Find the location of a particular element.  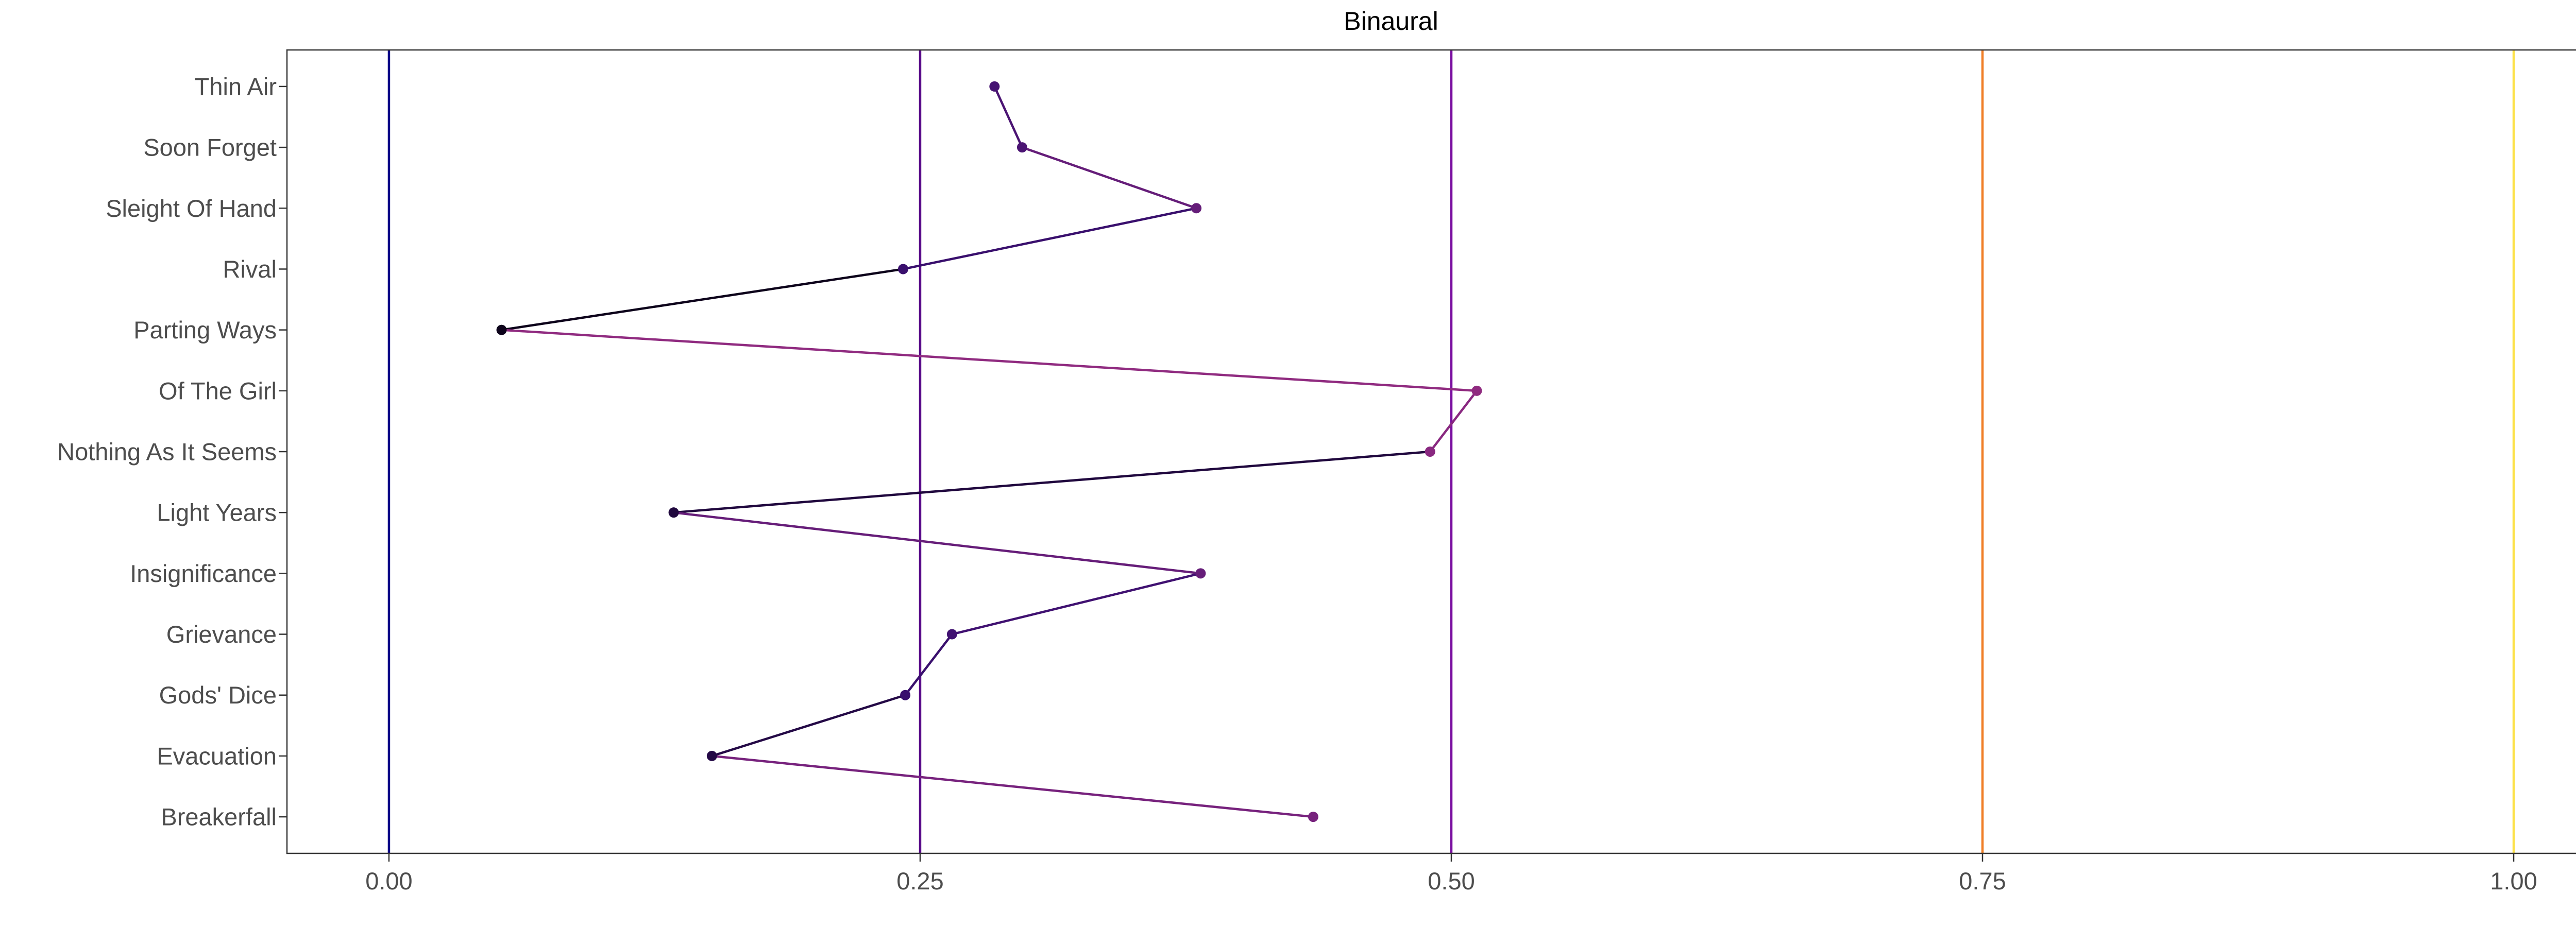

chart-title: Binaural is located at coordinates (1391, 21).